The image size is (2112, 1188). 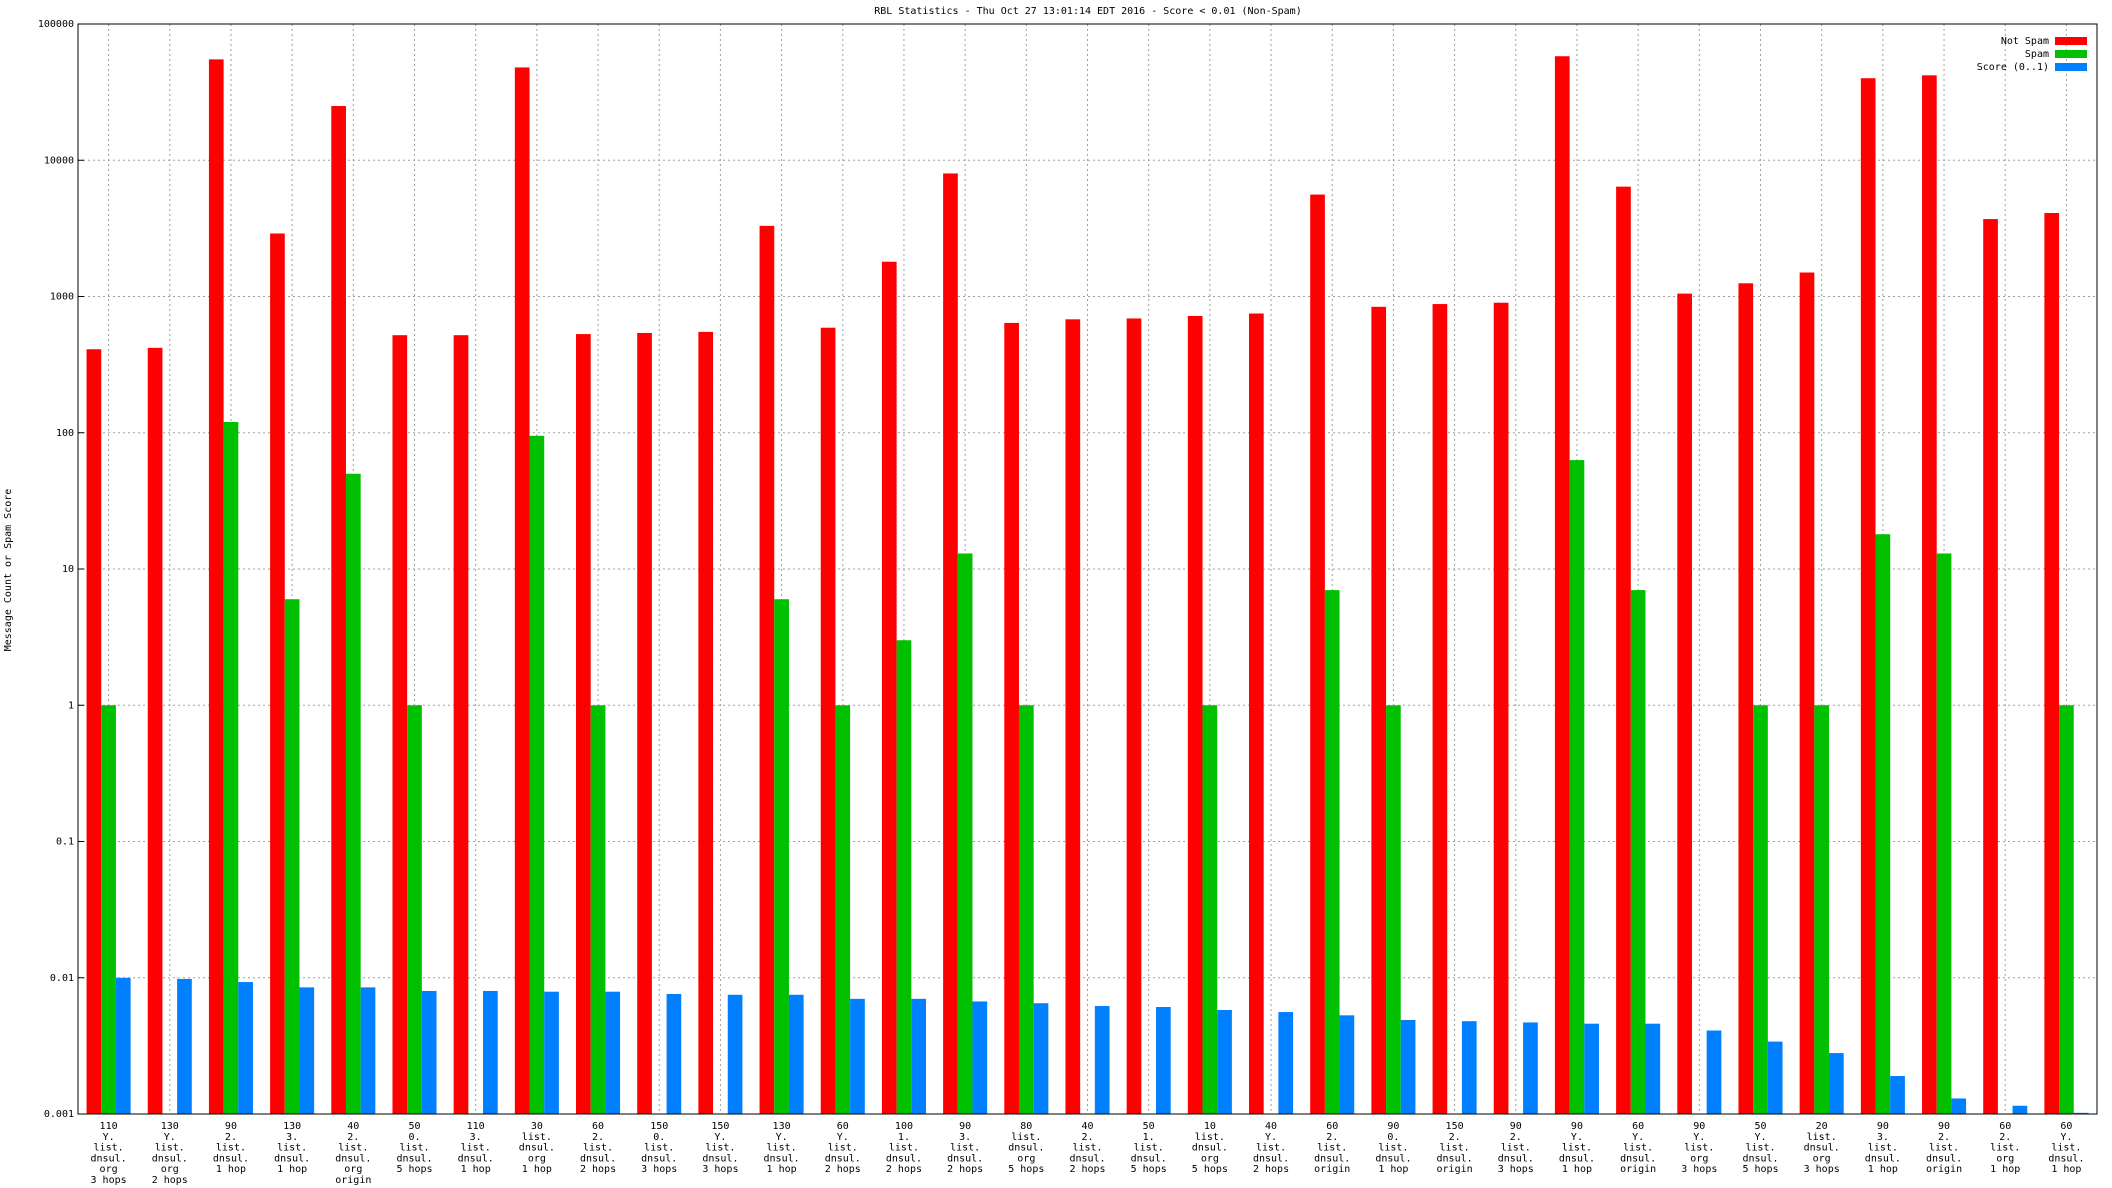 I want to click on x-tick-label-line: 130, so click(x=170, y=1126).